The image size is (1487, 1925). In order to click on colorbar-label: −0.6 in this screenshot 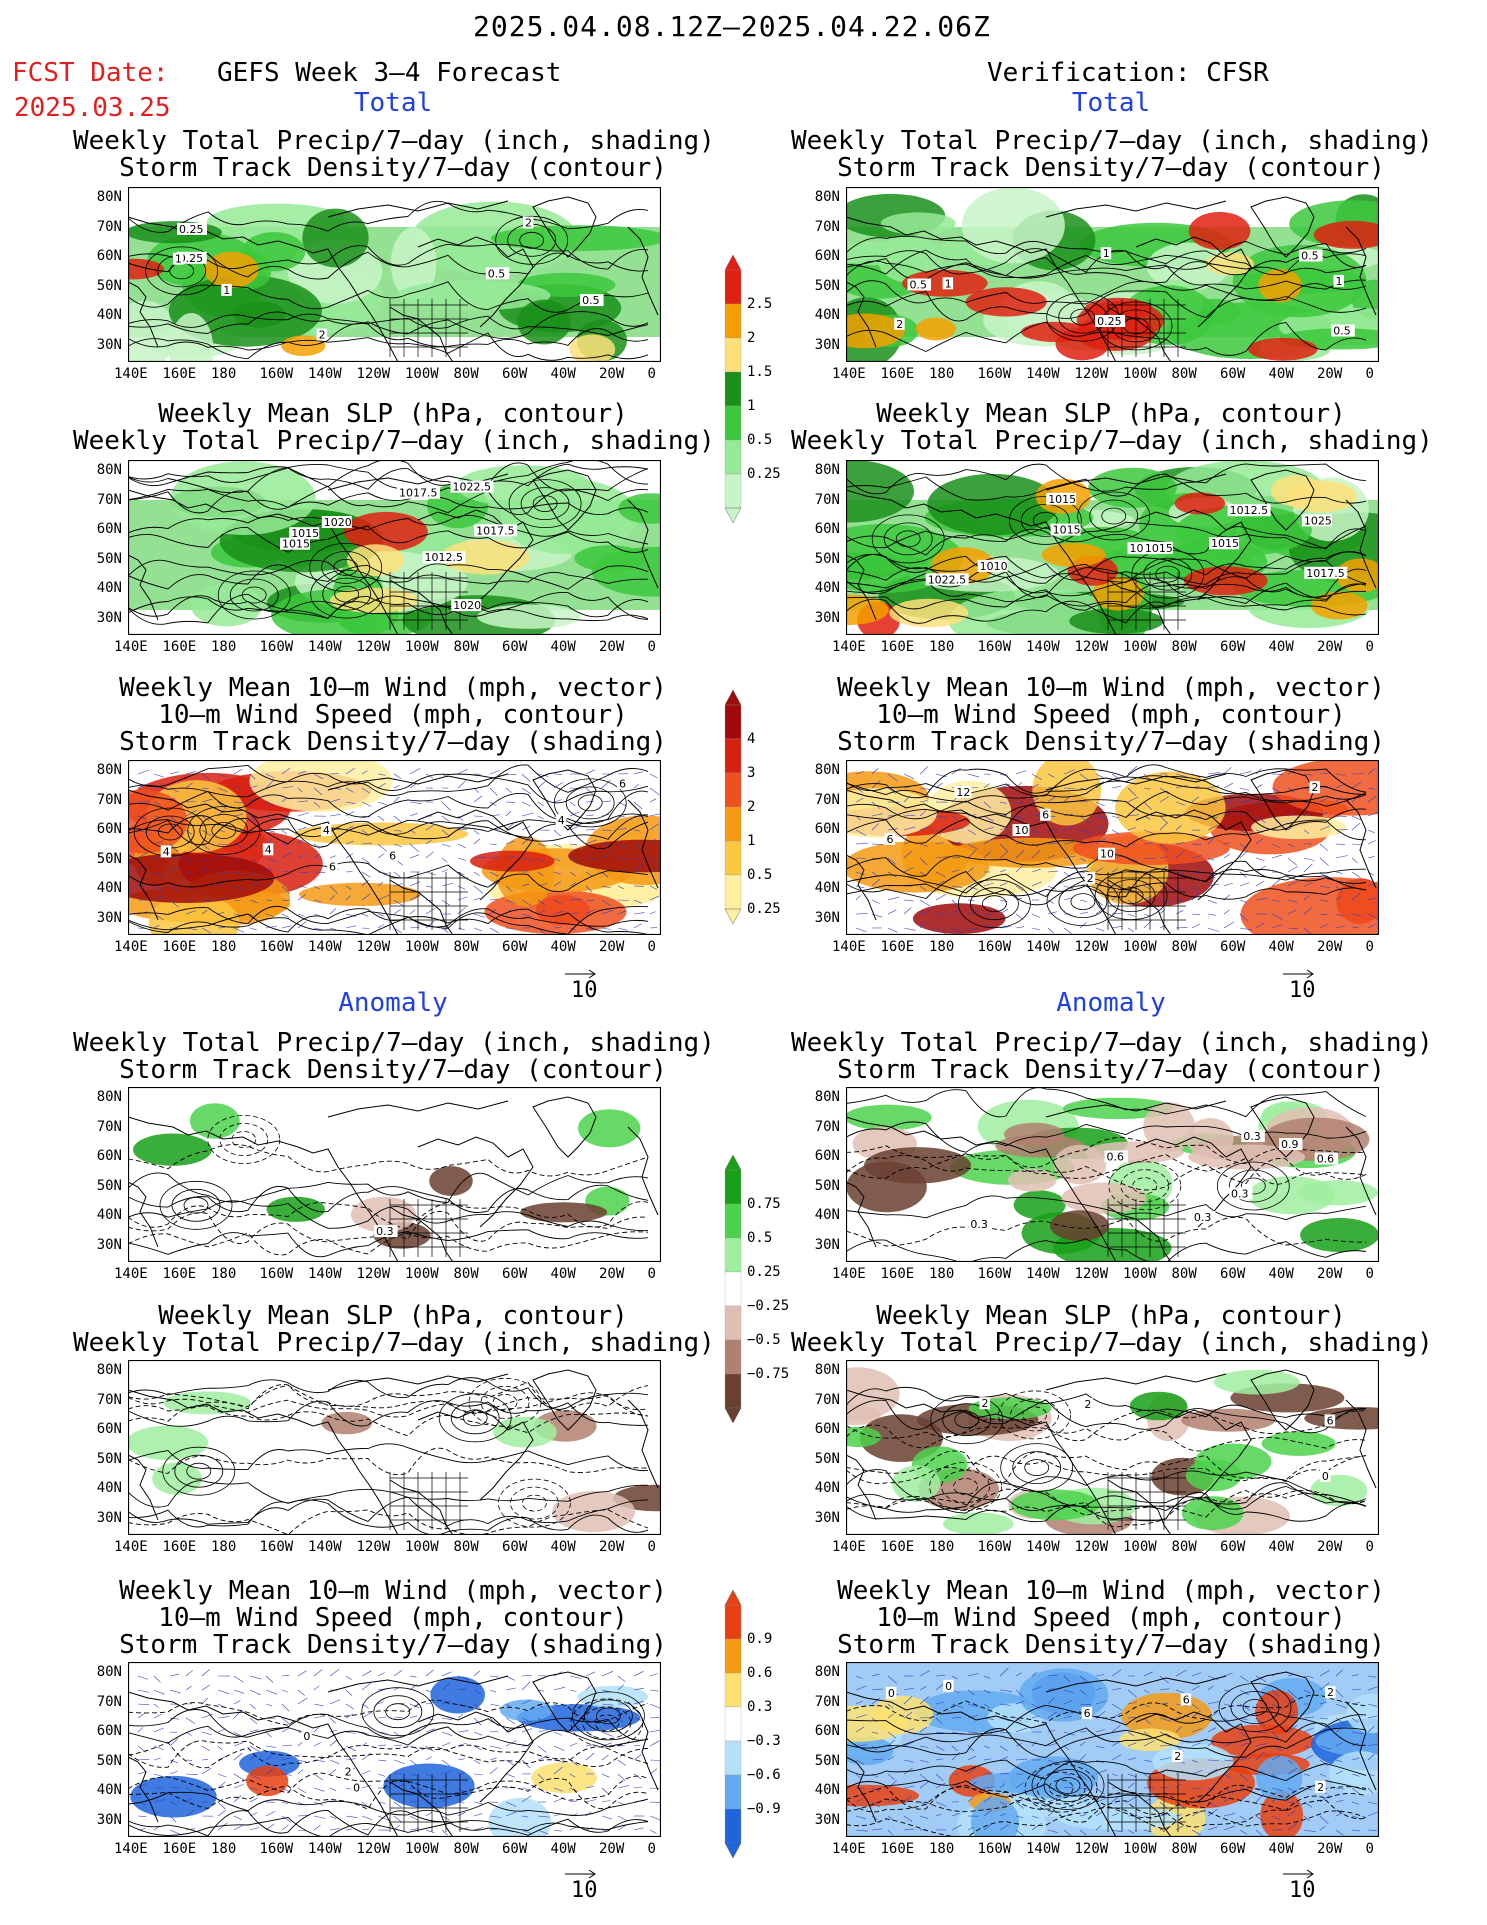, I will do `click(764, 1775)`.